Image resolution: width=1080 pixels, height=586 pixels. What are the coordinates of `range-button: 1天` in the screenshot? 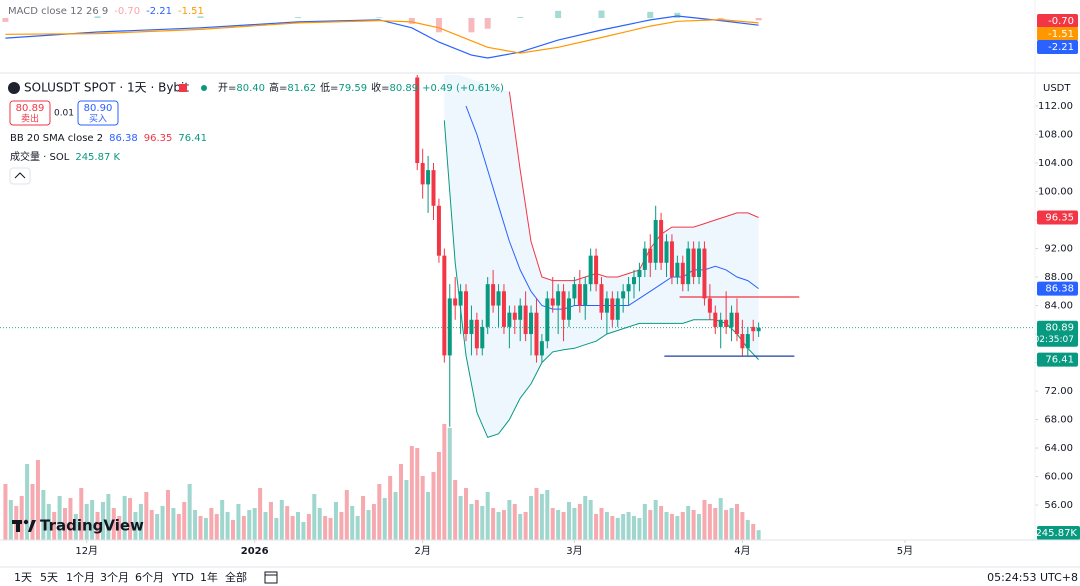 It's located at (23, 577).